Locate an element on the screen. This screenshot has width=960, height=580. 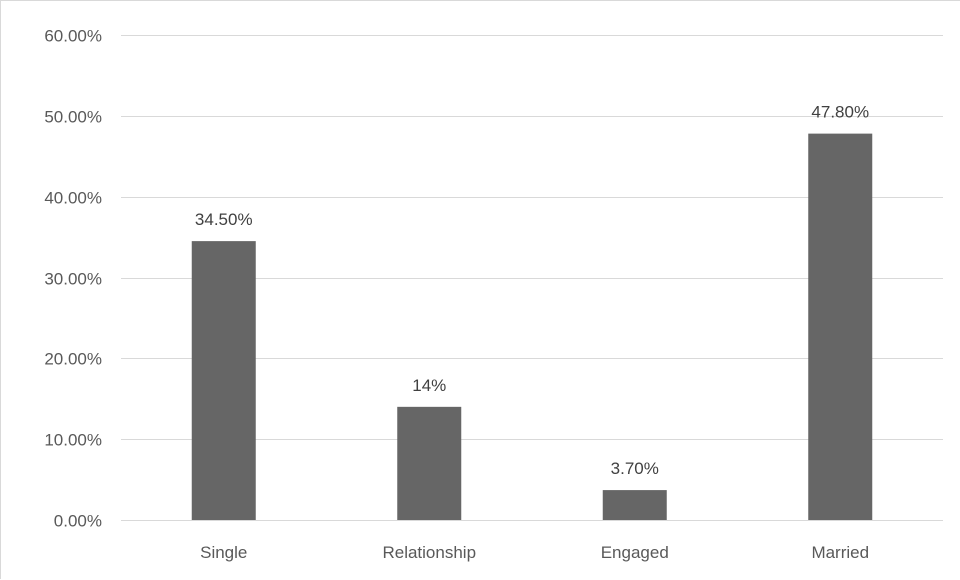
y-tick-label: 30.00% is located at coordinates (73, 279).